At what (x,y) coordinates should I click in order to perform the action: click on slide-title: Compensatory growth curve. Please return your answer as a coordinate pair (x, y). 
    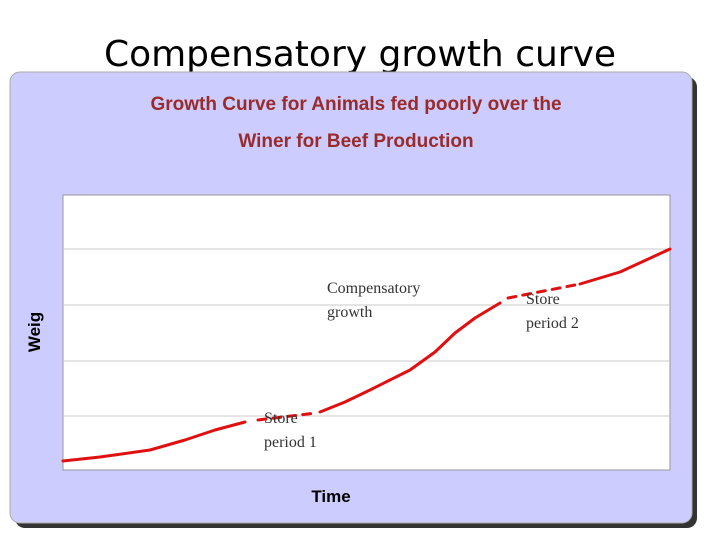
    Looking at the image, I should click on (360, 54).